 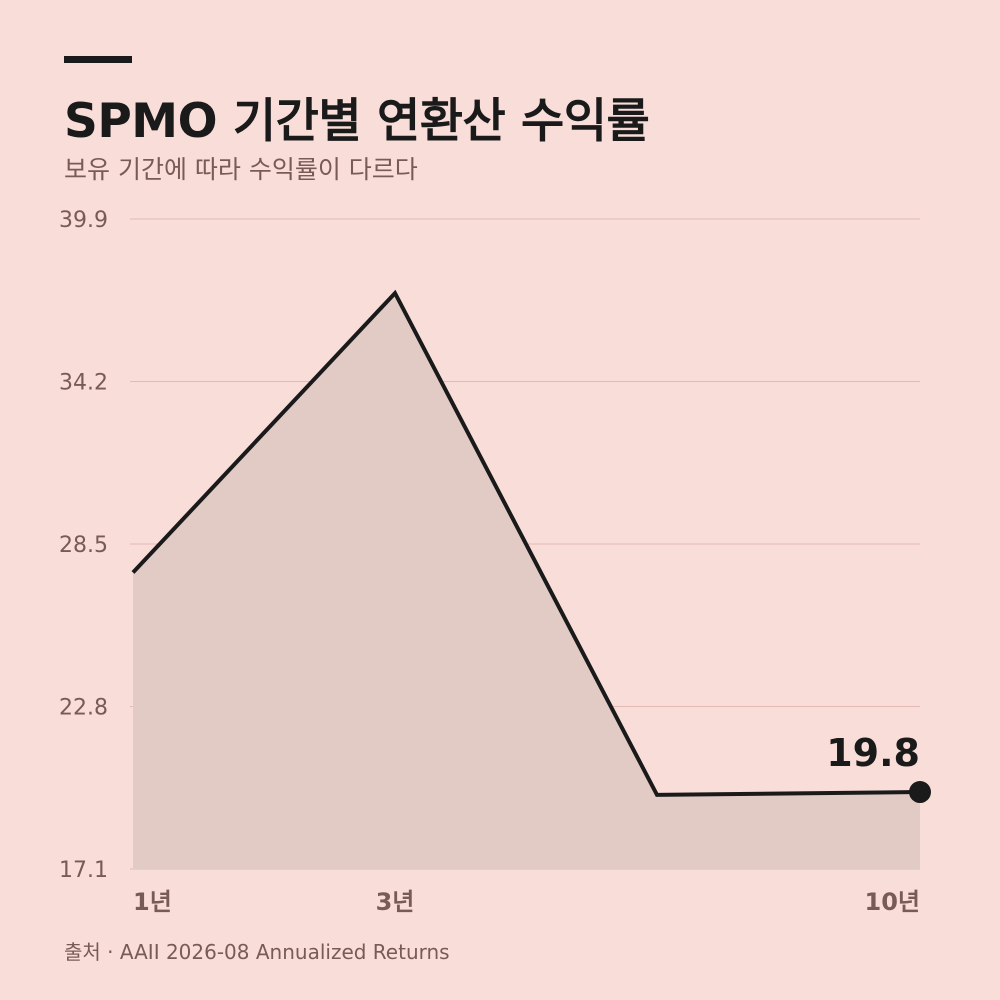 What do you see at coordinates (920, 792) in the screenshot?
I see `end-point-marker` at bounding box center [920, 792].